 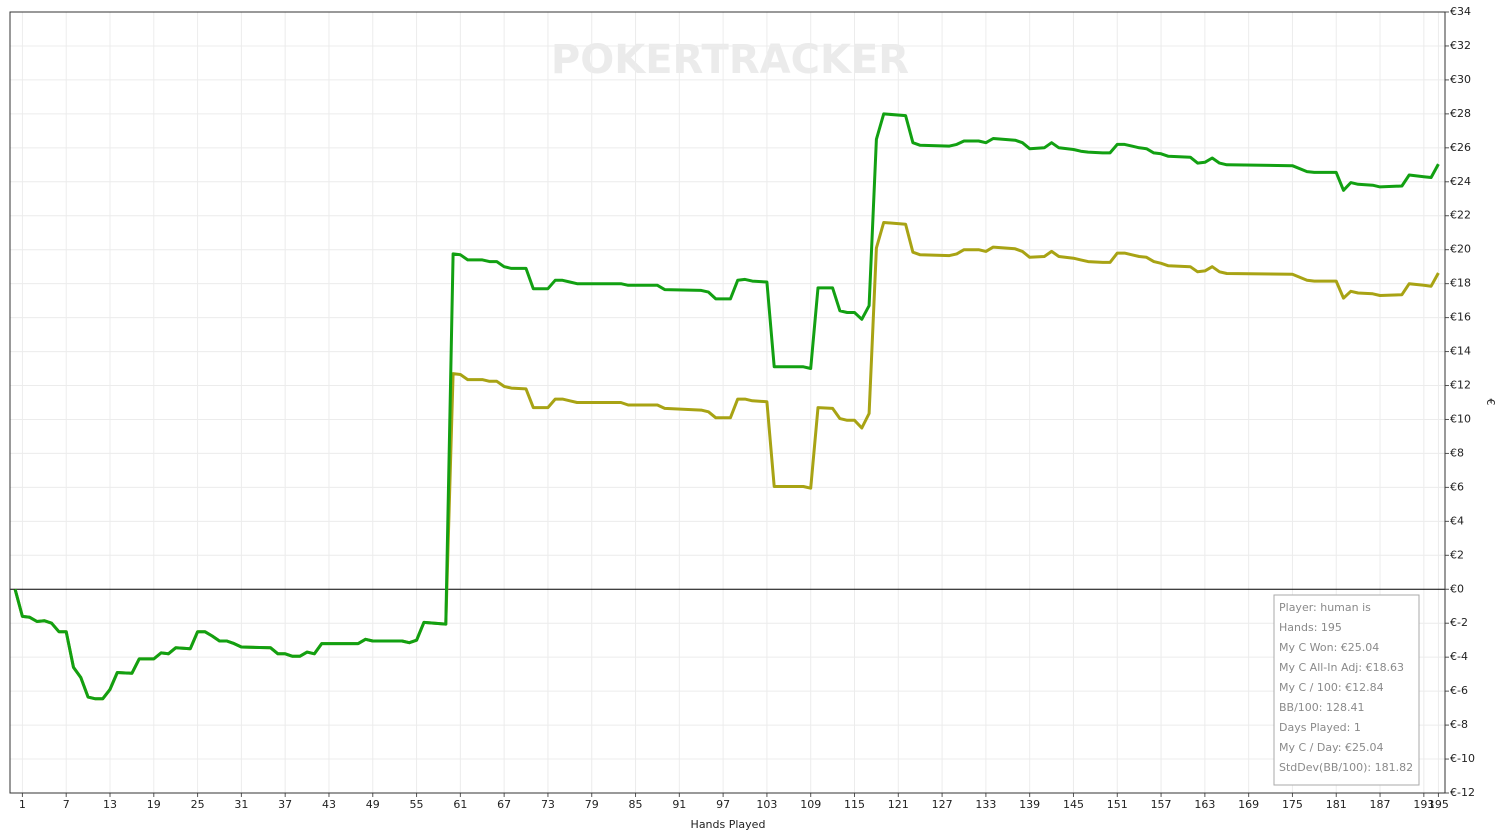 I want to click on y-tick-label: €6, so click(x=1457, y=486).